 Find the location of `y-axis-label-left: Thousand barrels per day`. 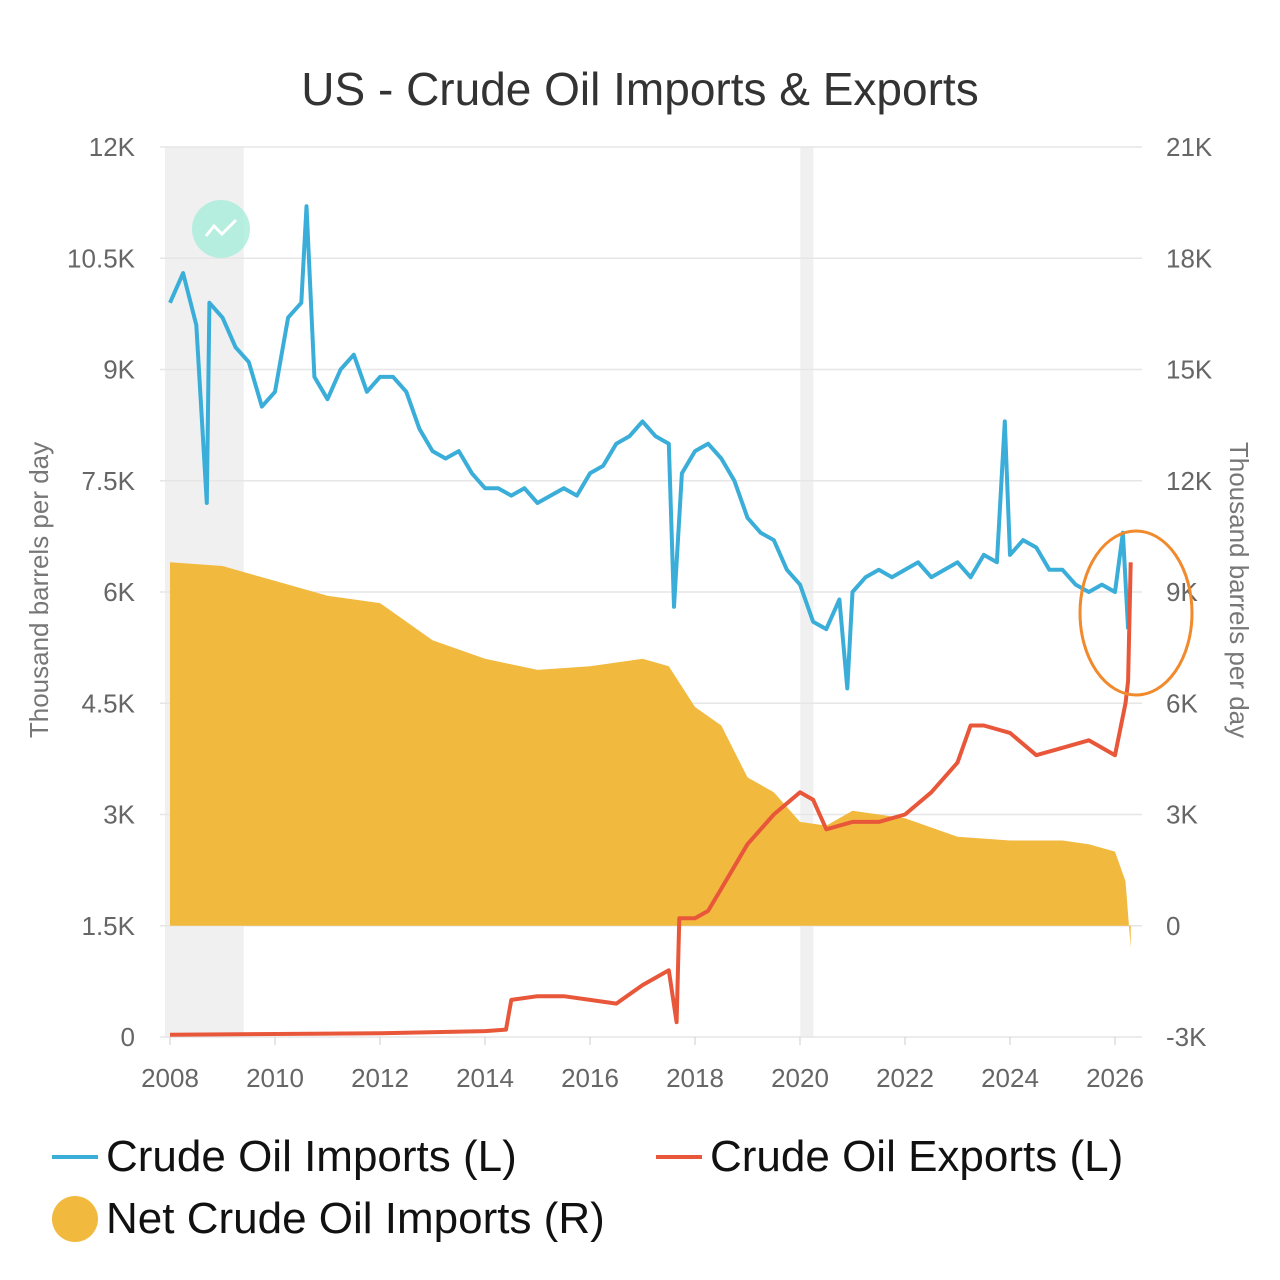

y-axis-label-left: Thousand barrels per day is located at coordinates (39, 590).